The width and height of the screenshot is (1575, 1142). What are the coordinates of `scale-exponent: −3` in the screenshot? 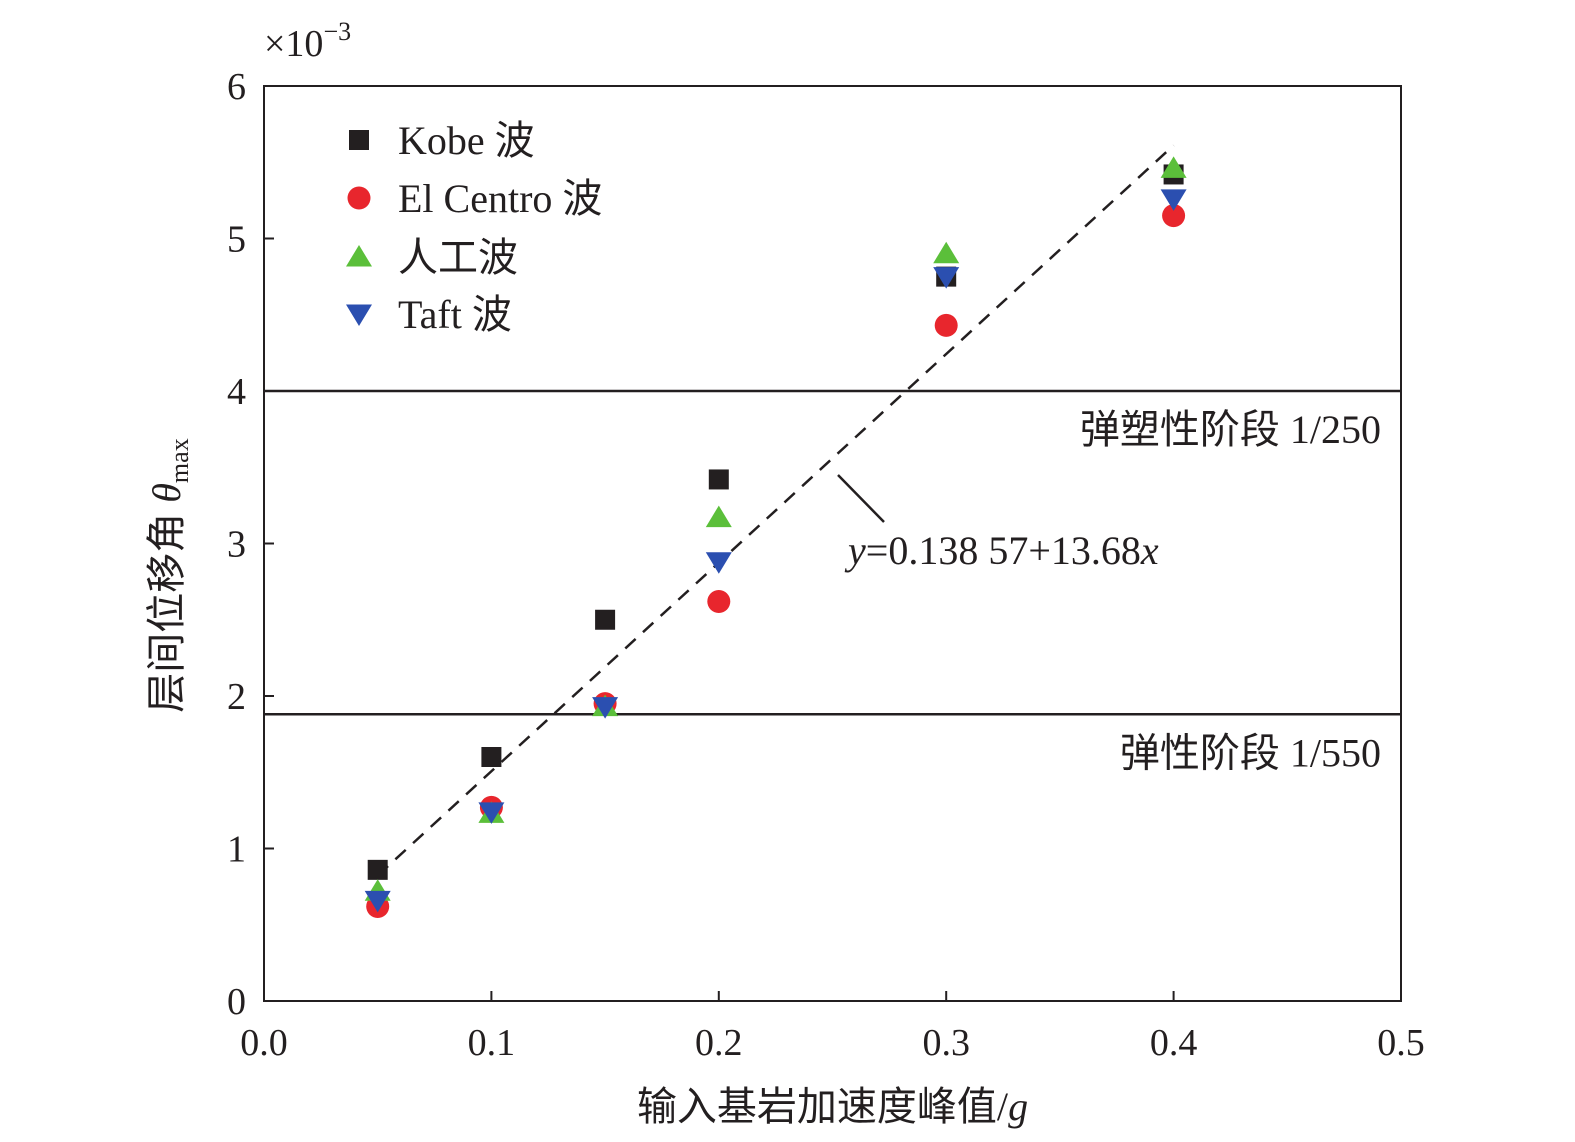 It's located at (337, 31).